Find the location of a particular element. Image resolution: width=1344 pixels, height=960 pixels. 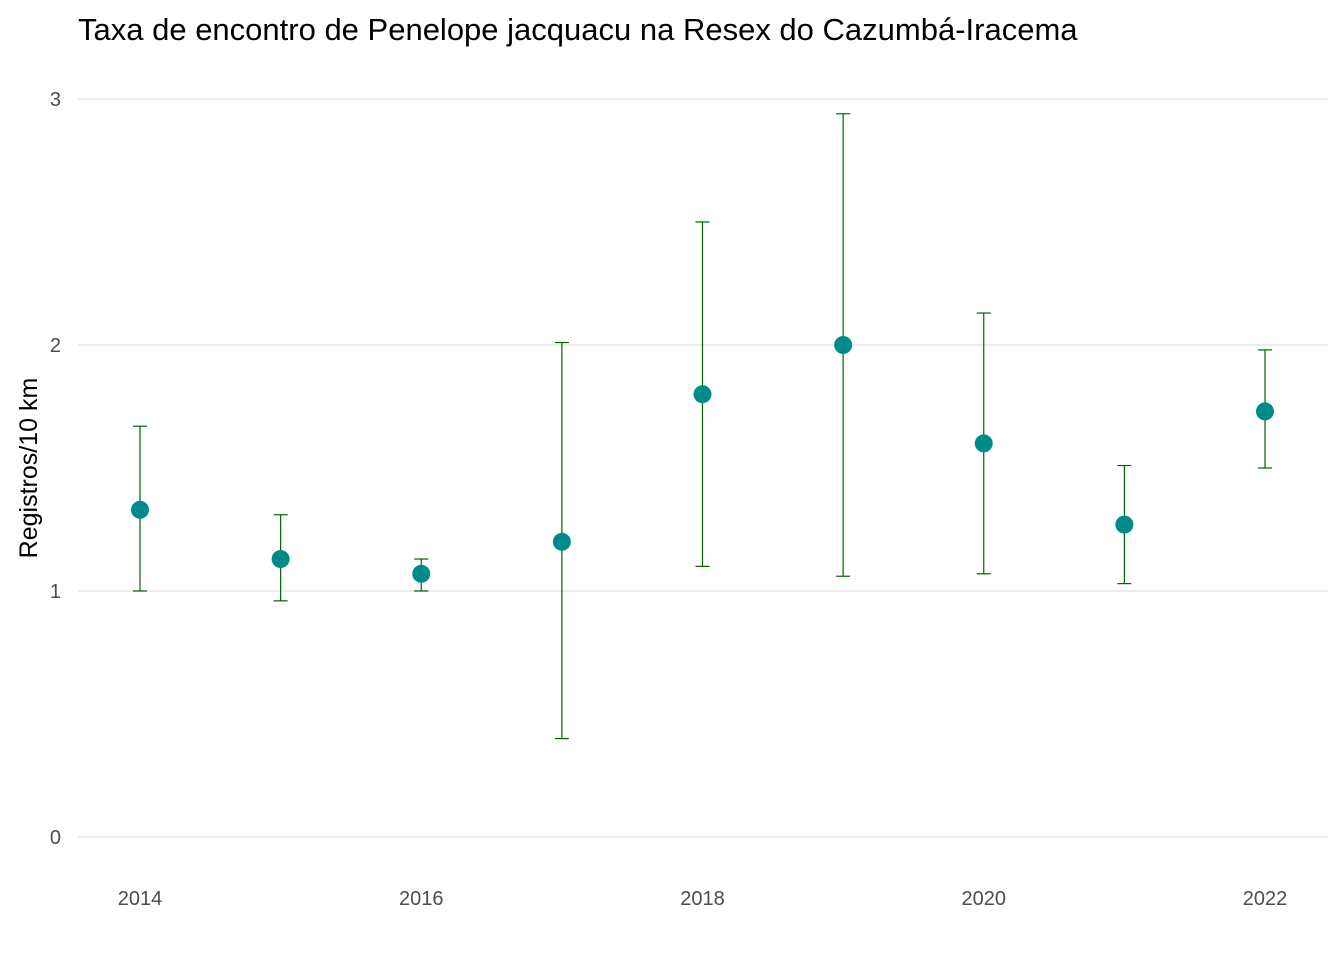

data-point-2022 is located at coordinates (1265, 411).